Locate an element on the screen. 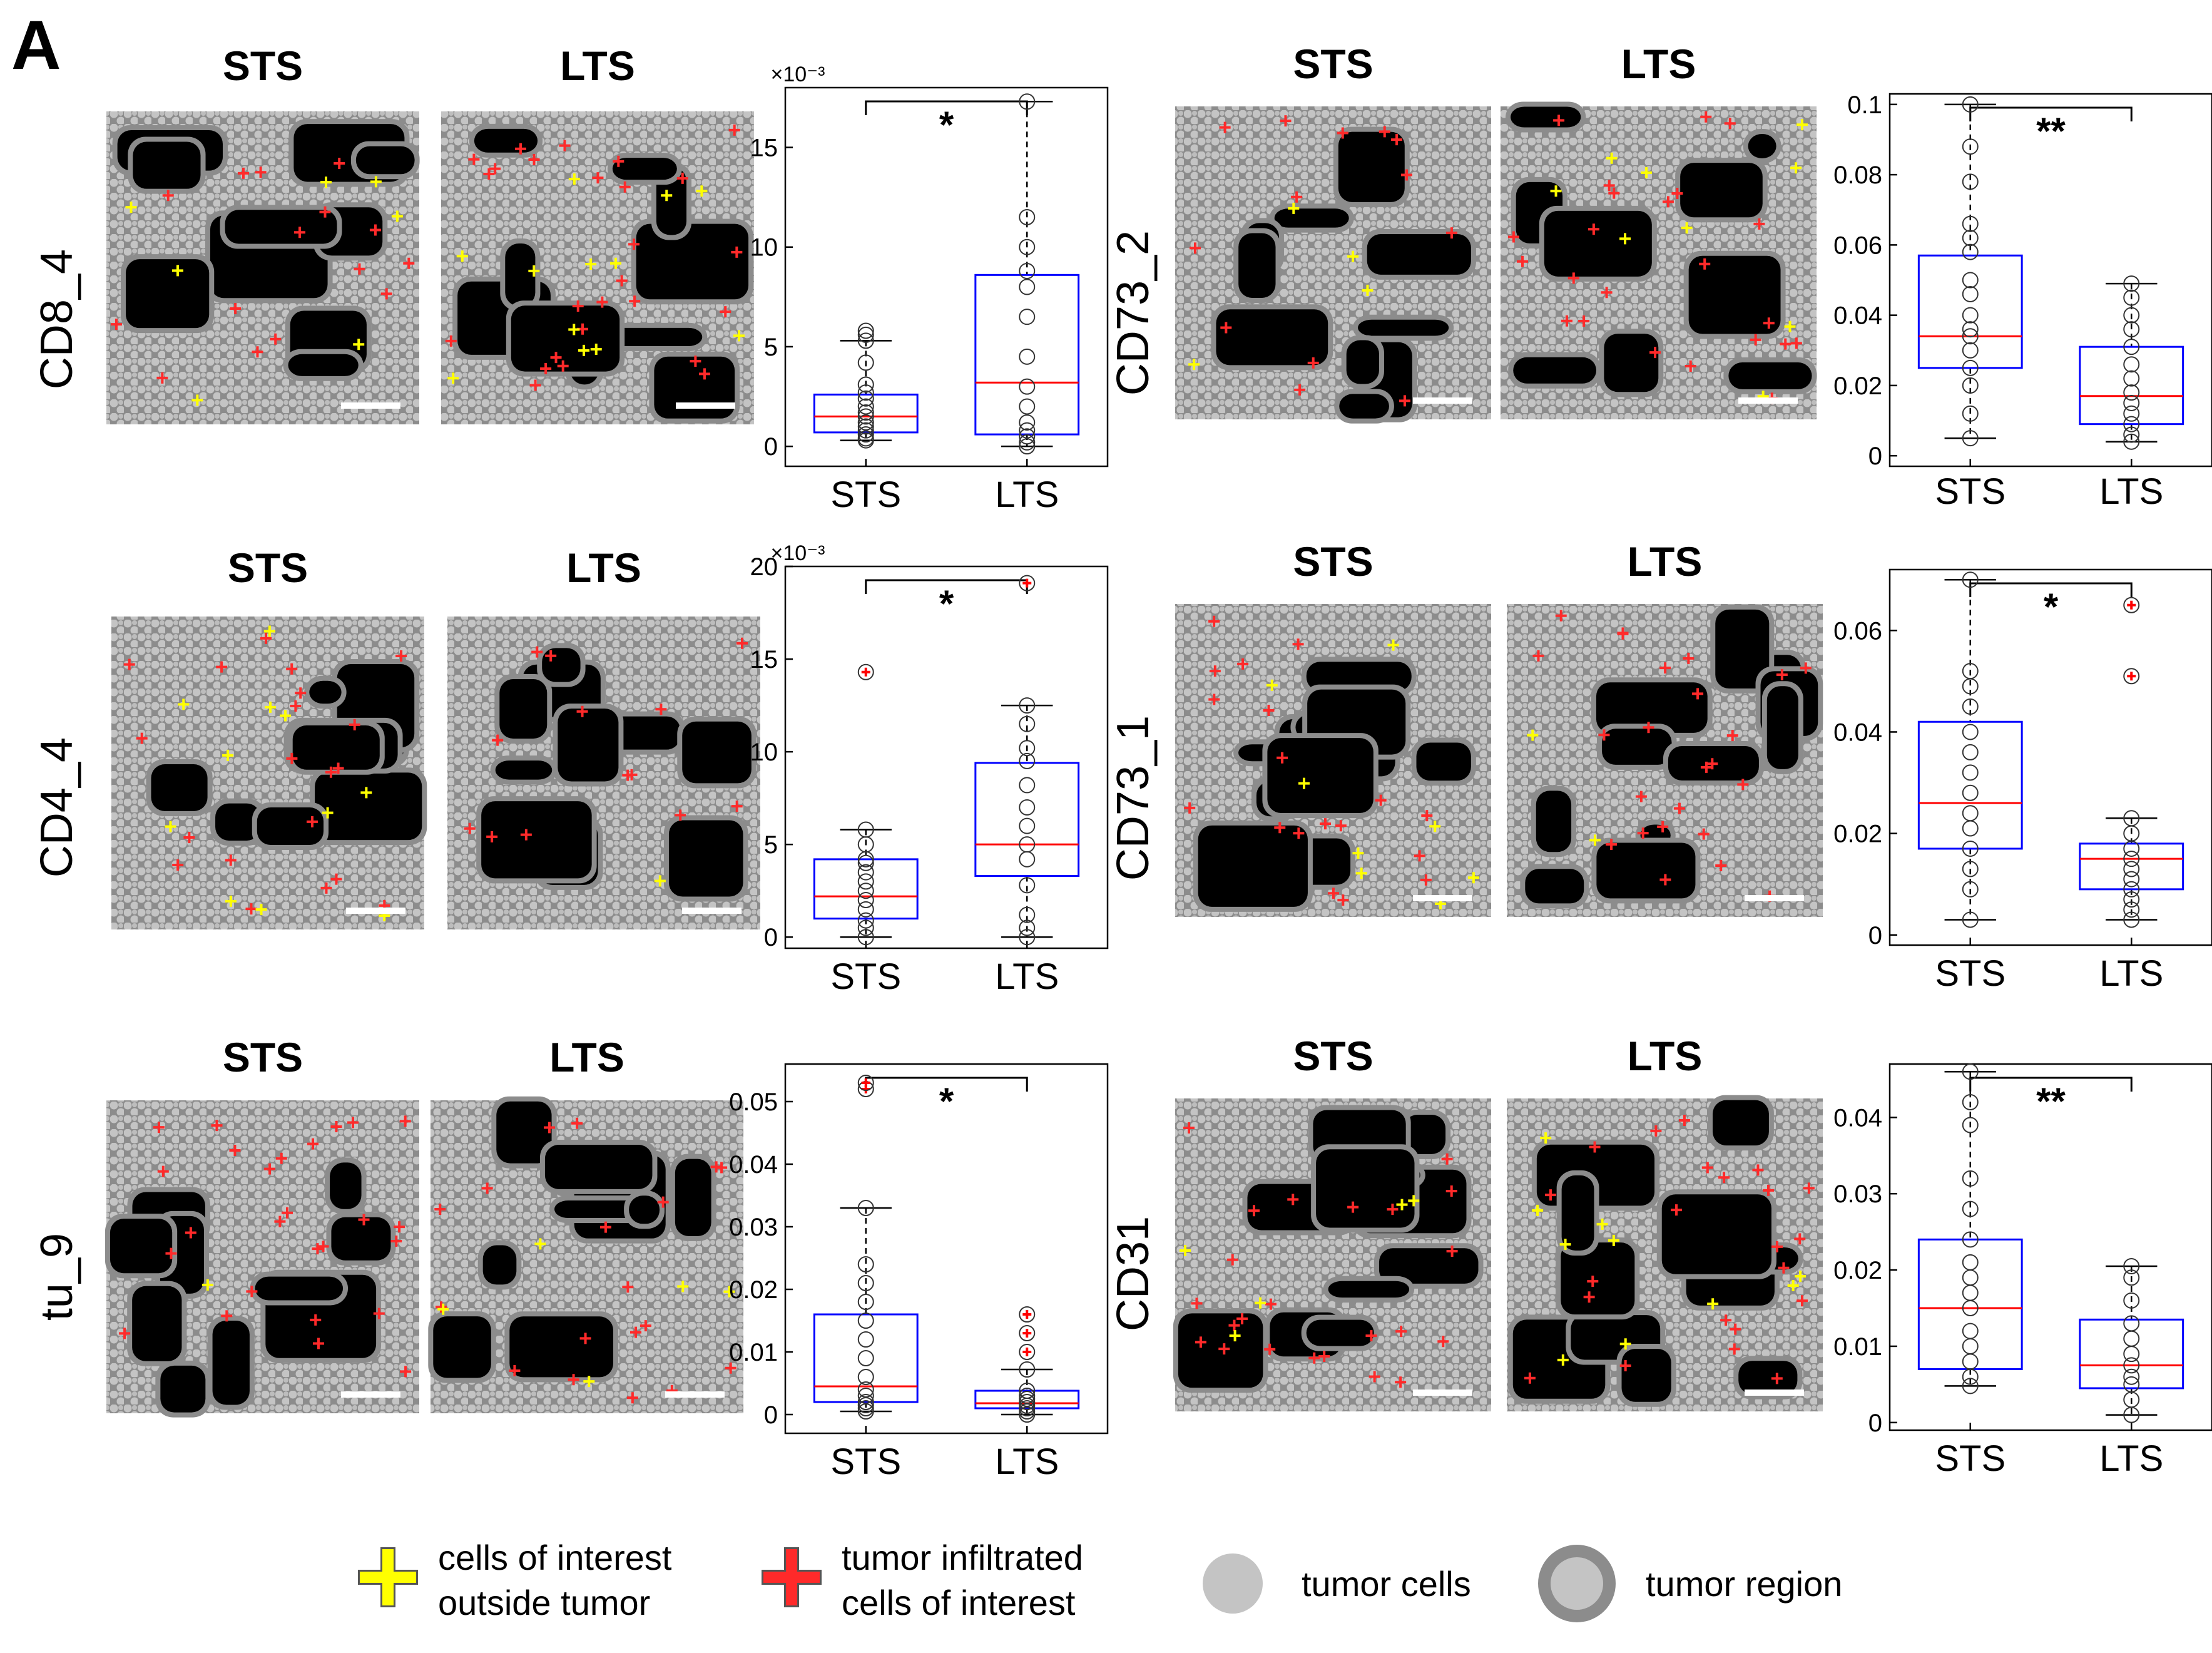 The image size is (2212, 1653). boxplot: 0 0.01 0.02 0.03 0.04 STS LTS ** is located at coordinates (2022, 1271).